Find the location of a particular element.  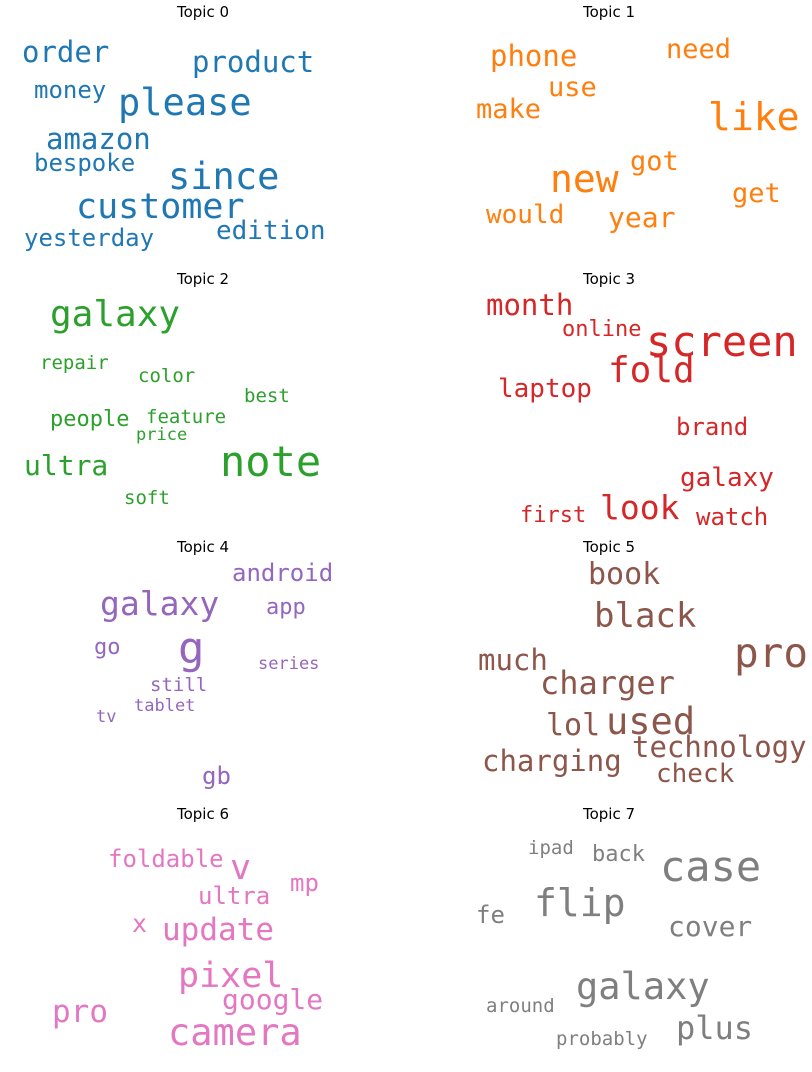

cloud-word: mp is located at coordinates (304, 883).